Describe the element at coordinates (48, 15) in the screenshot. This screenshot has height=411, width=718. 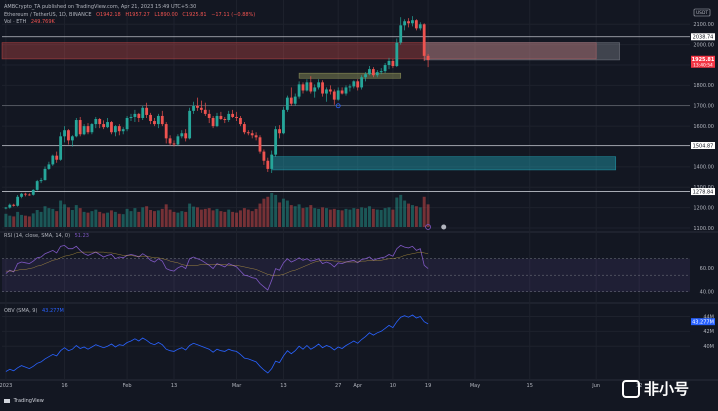
I see `symbol-title: Ethereum / TetherUS, 1D, BINANCE` at that location.